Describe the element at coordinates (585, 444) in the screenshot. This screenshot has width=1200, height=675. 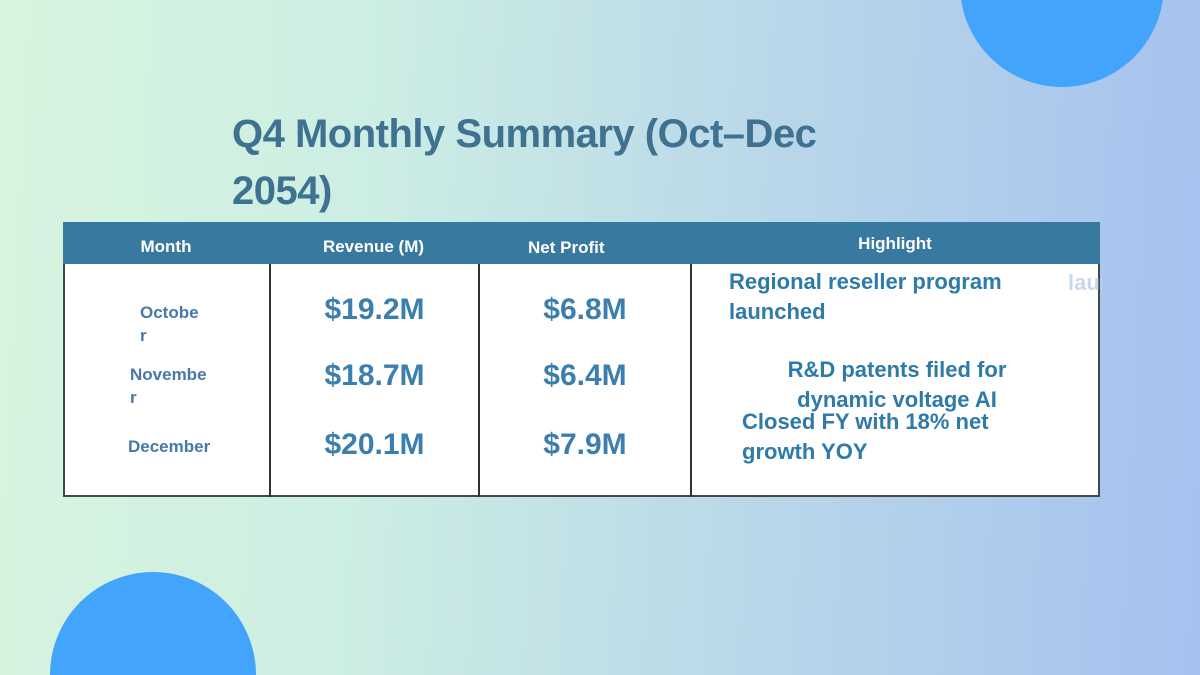
I see `net-profit-cell-december: $7.9M` at that location.